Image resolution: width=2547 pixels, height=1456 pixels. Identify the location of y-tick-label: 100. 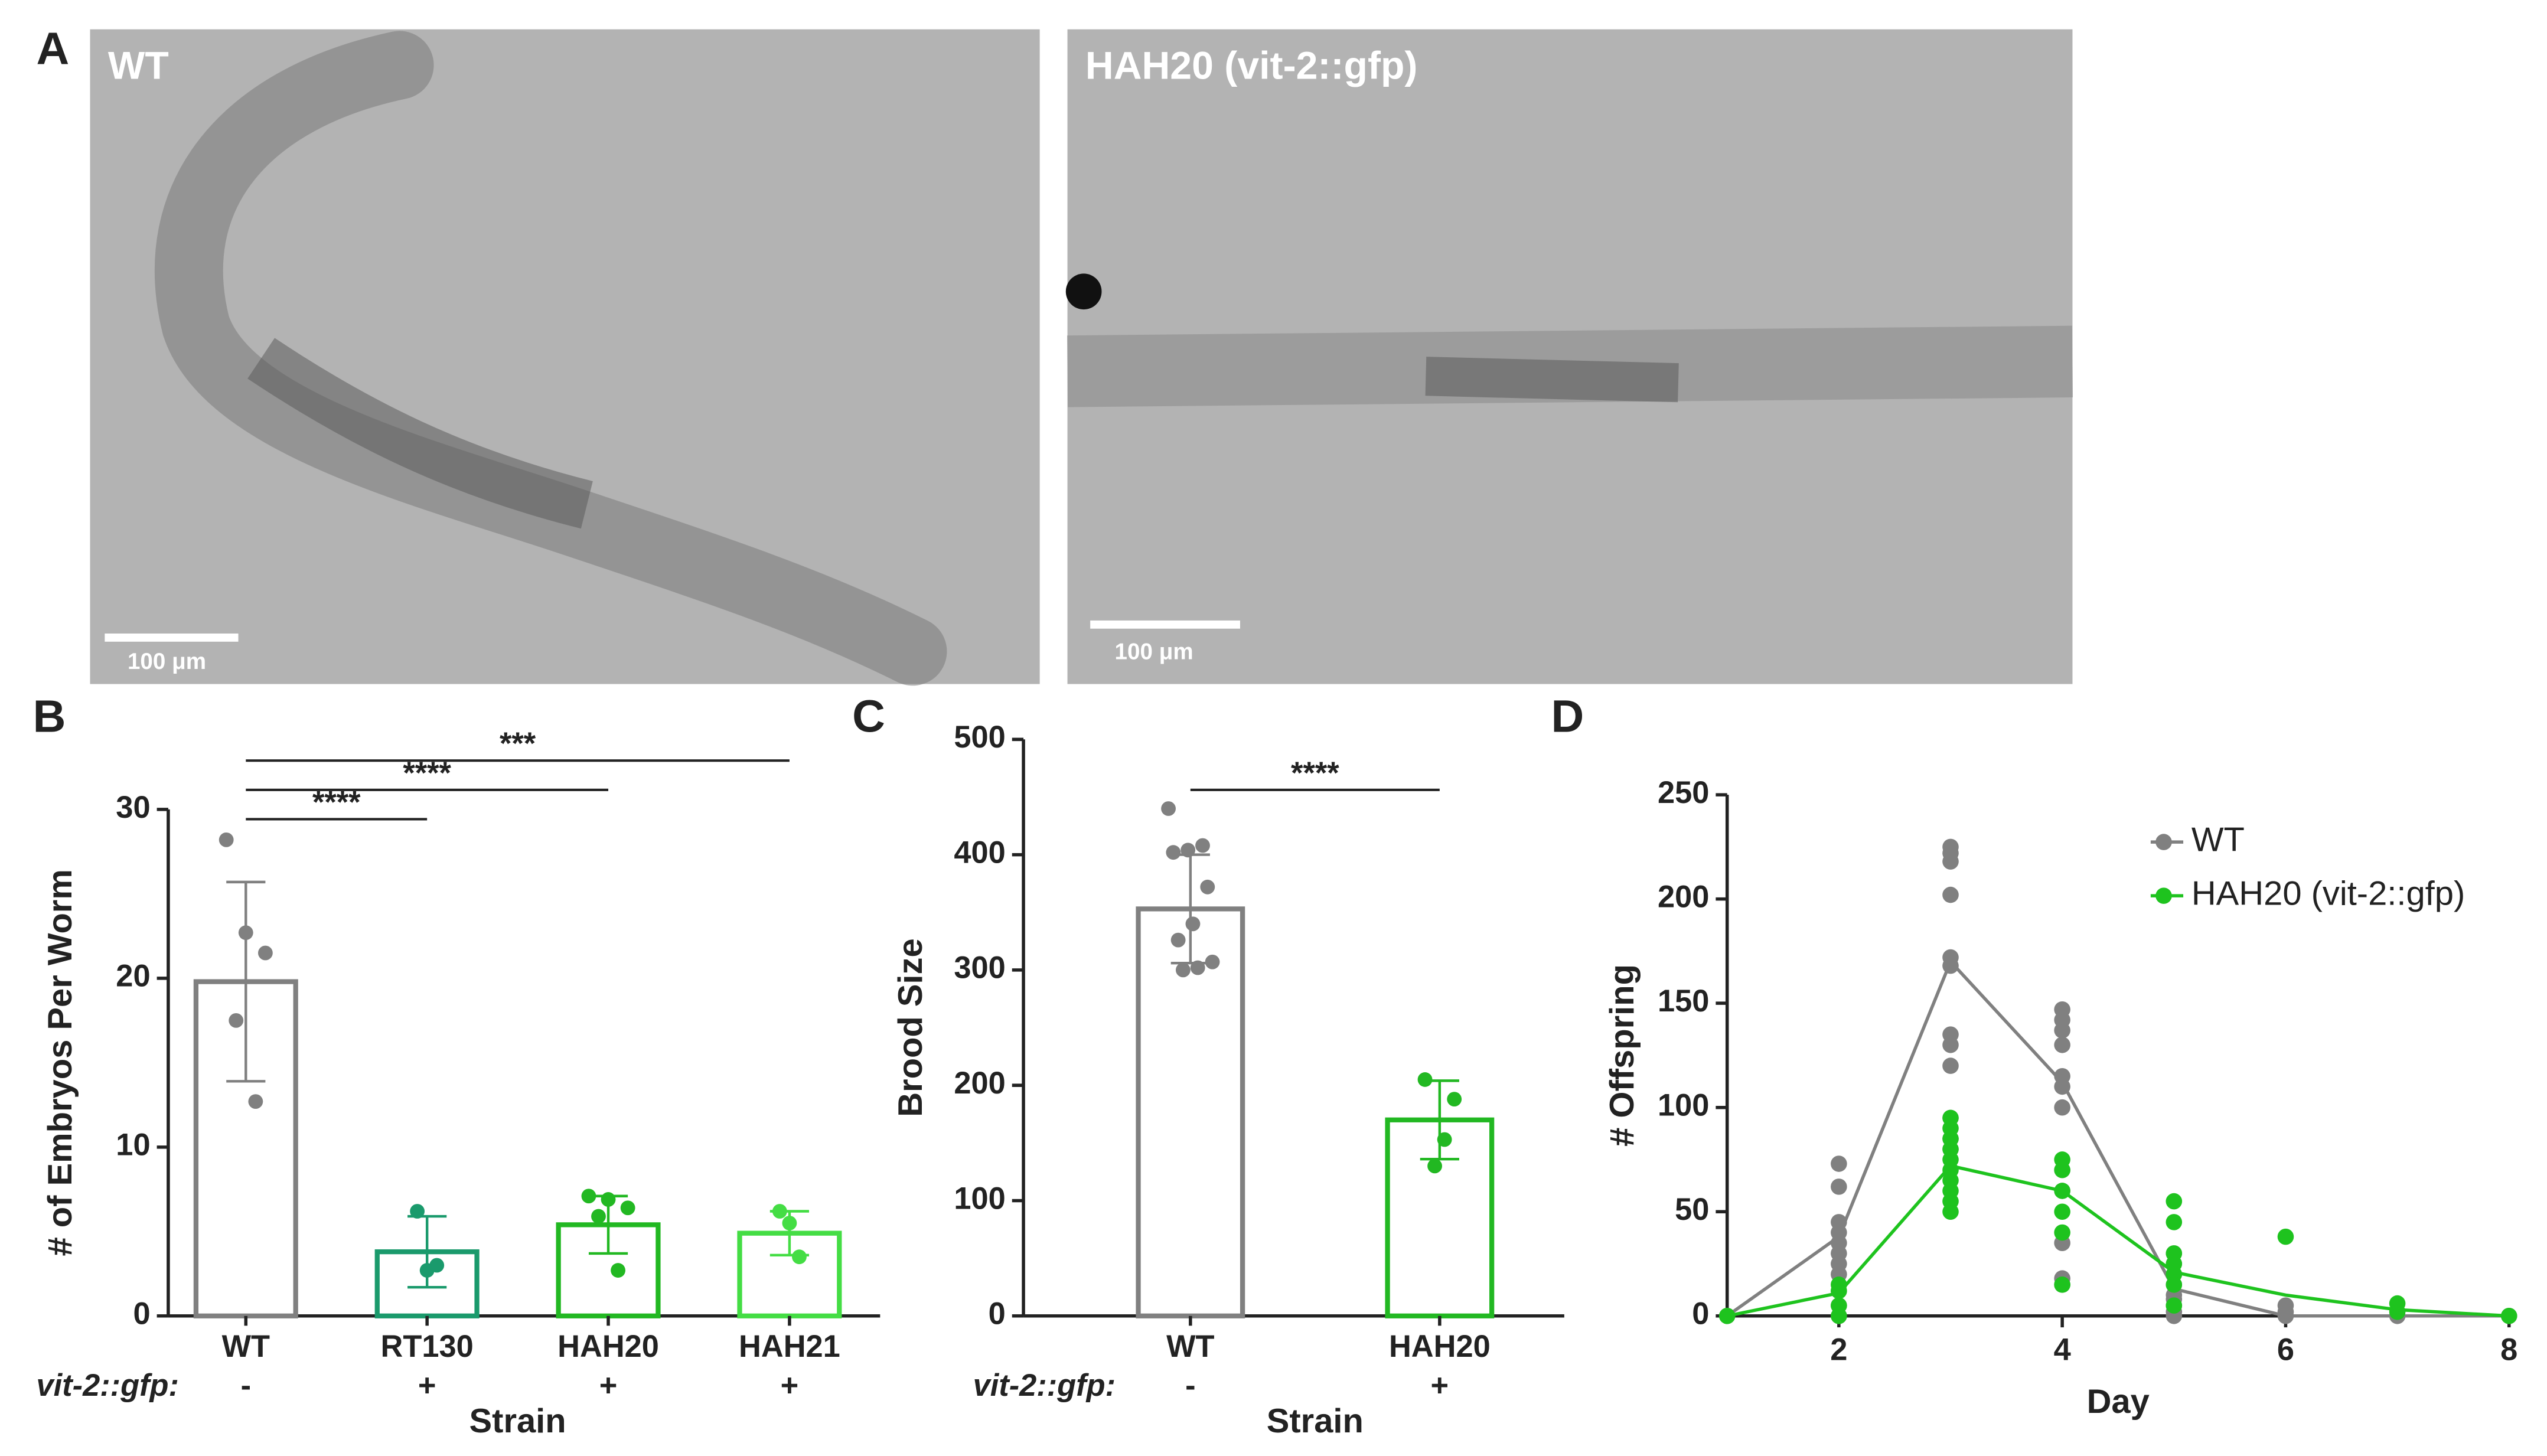
(979, 1198).